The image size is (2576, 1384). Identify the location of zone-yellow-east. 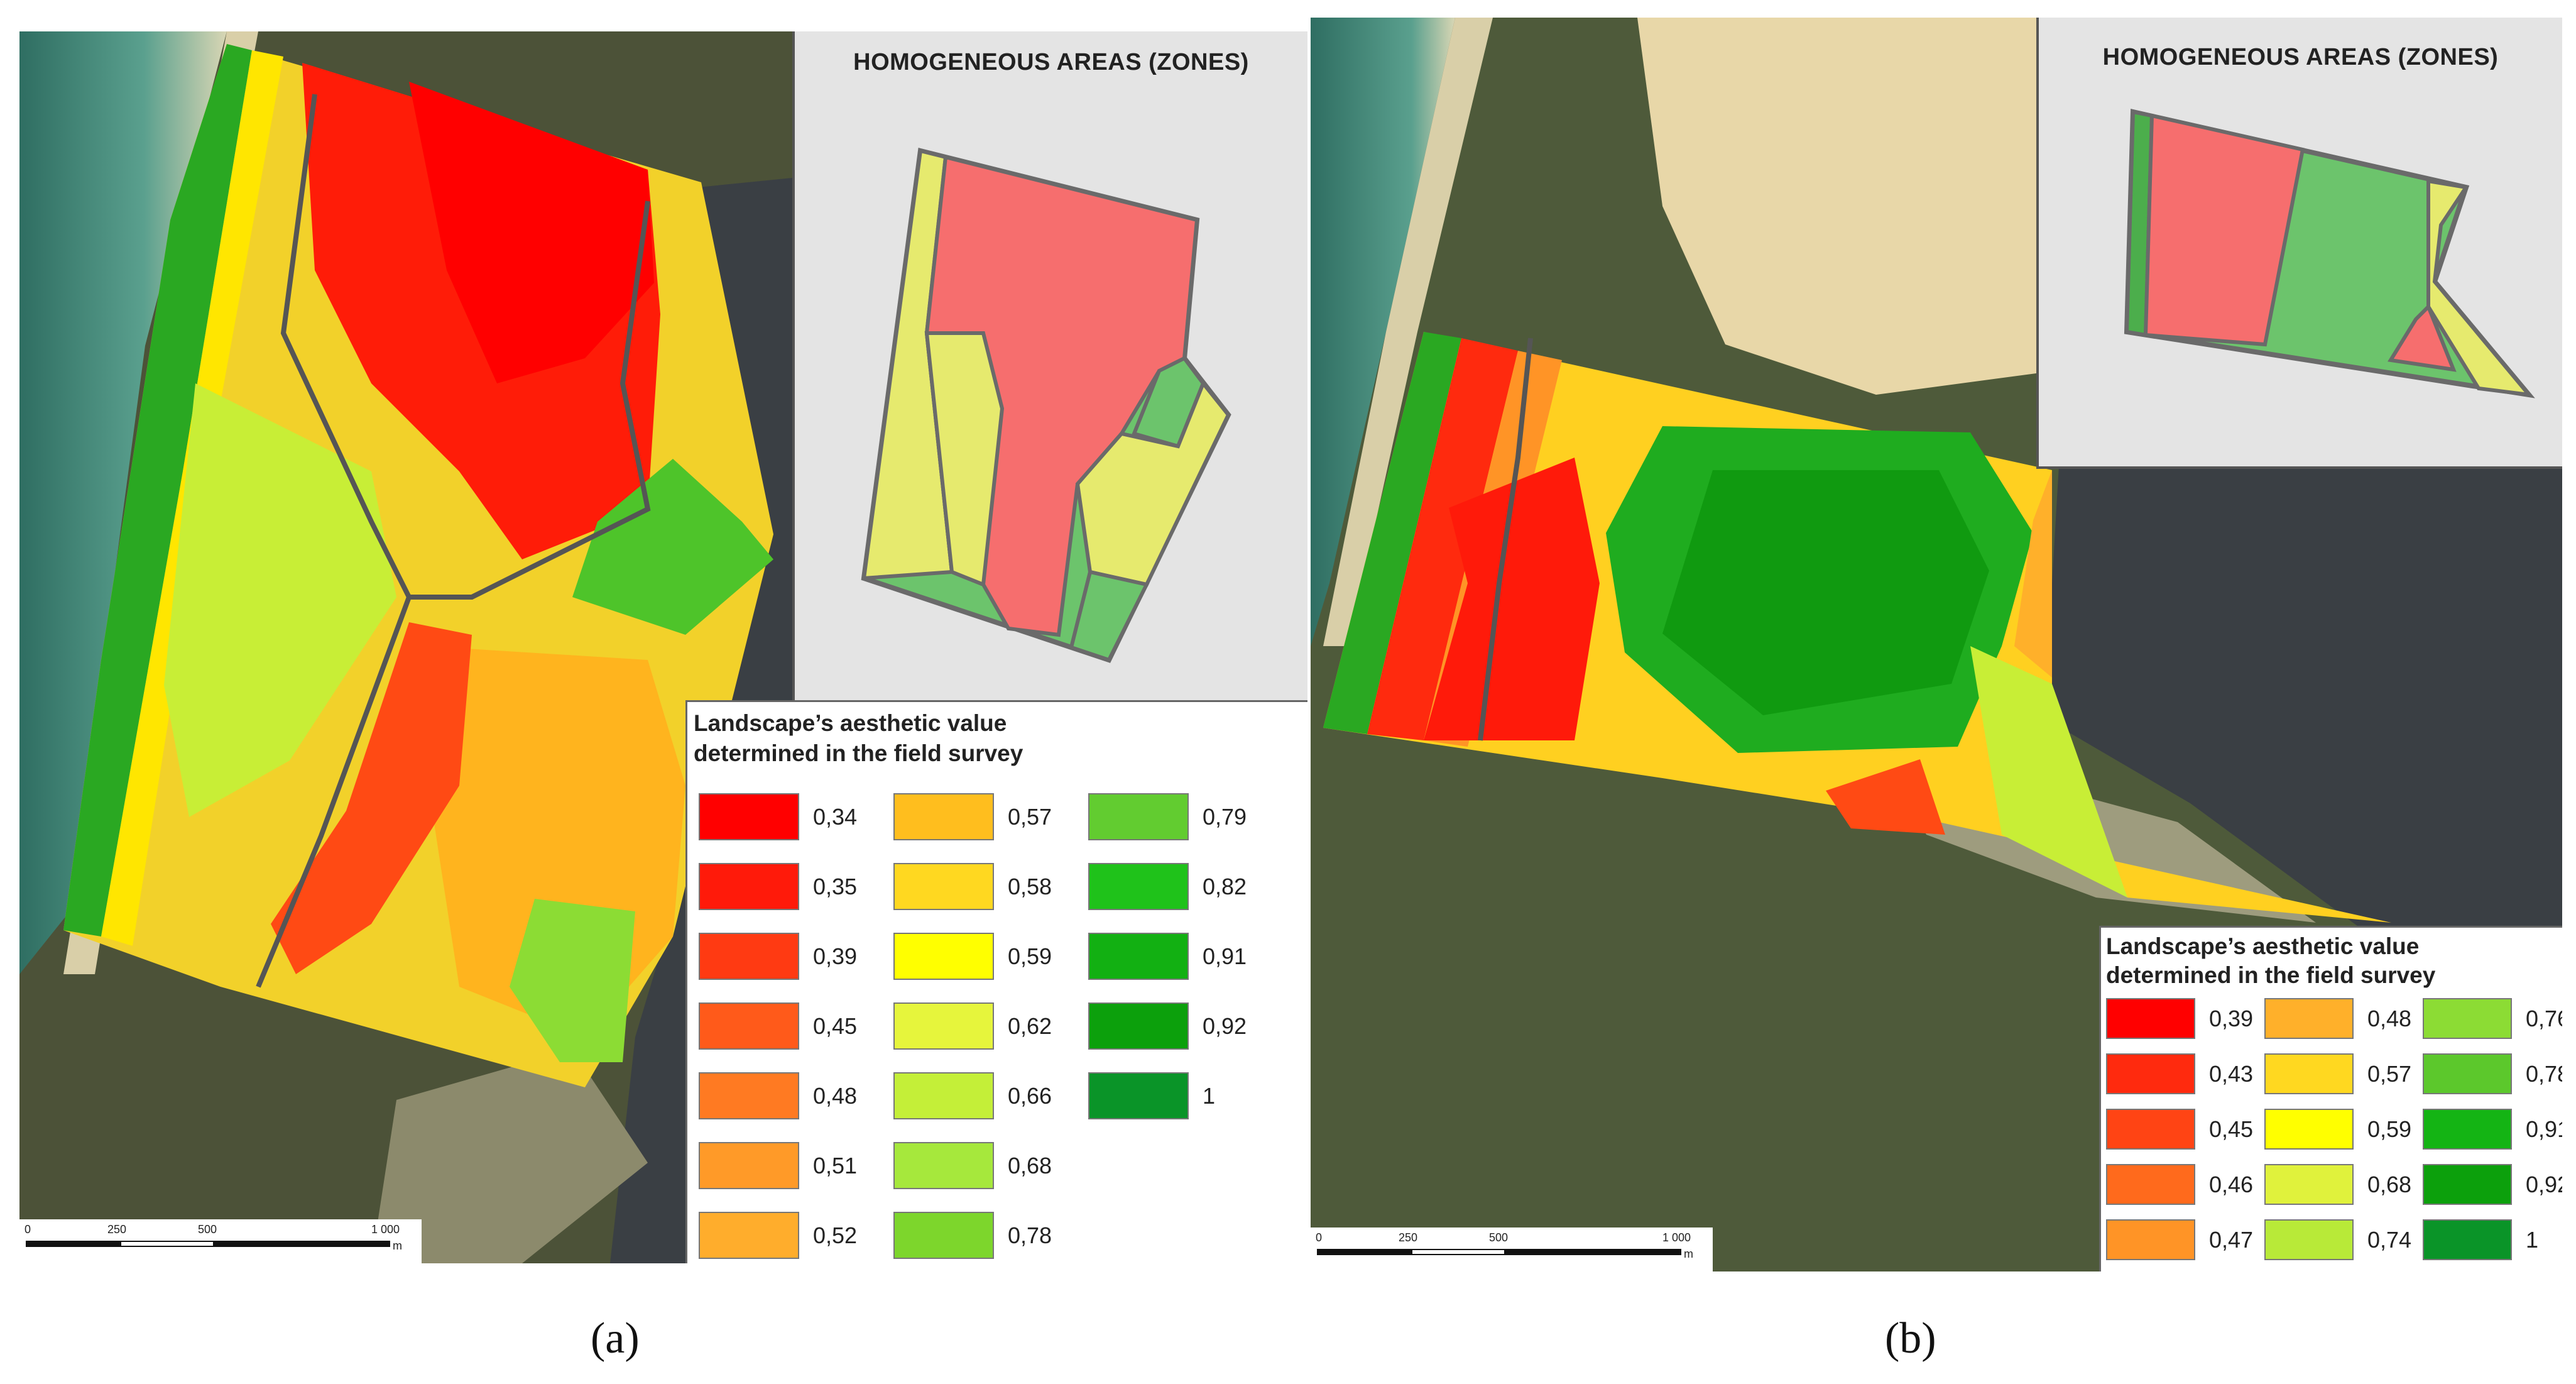
(1153, 483).